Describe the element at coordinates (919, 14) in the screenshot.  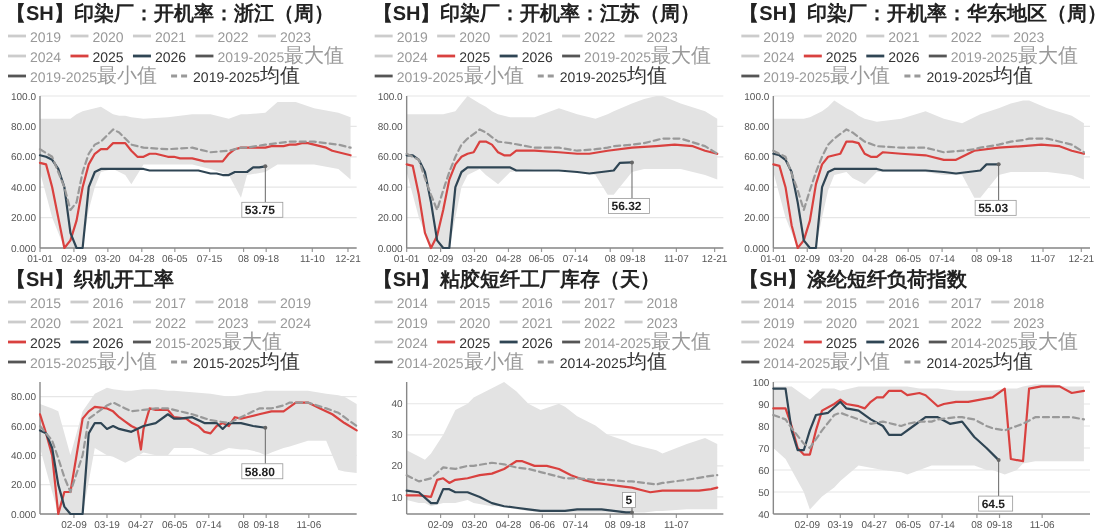
I see `chart-title: 【SH】印染厂：开机率：华东地区（周）` at that location.